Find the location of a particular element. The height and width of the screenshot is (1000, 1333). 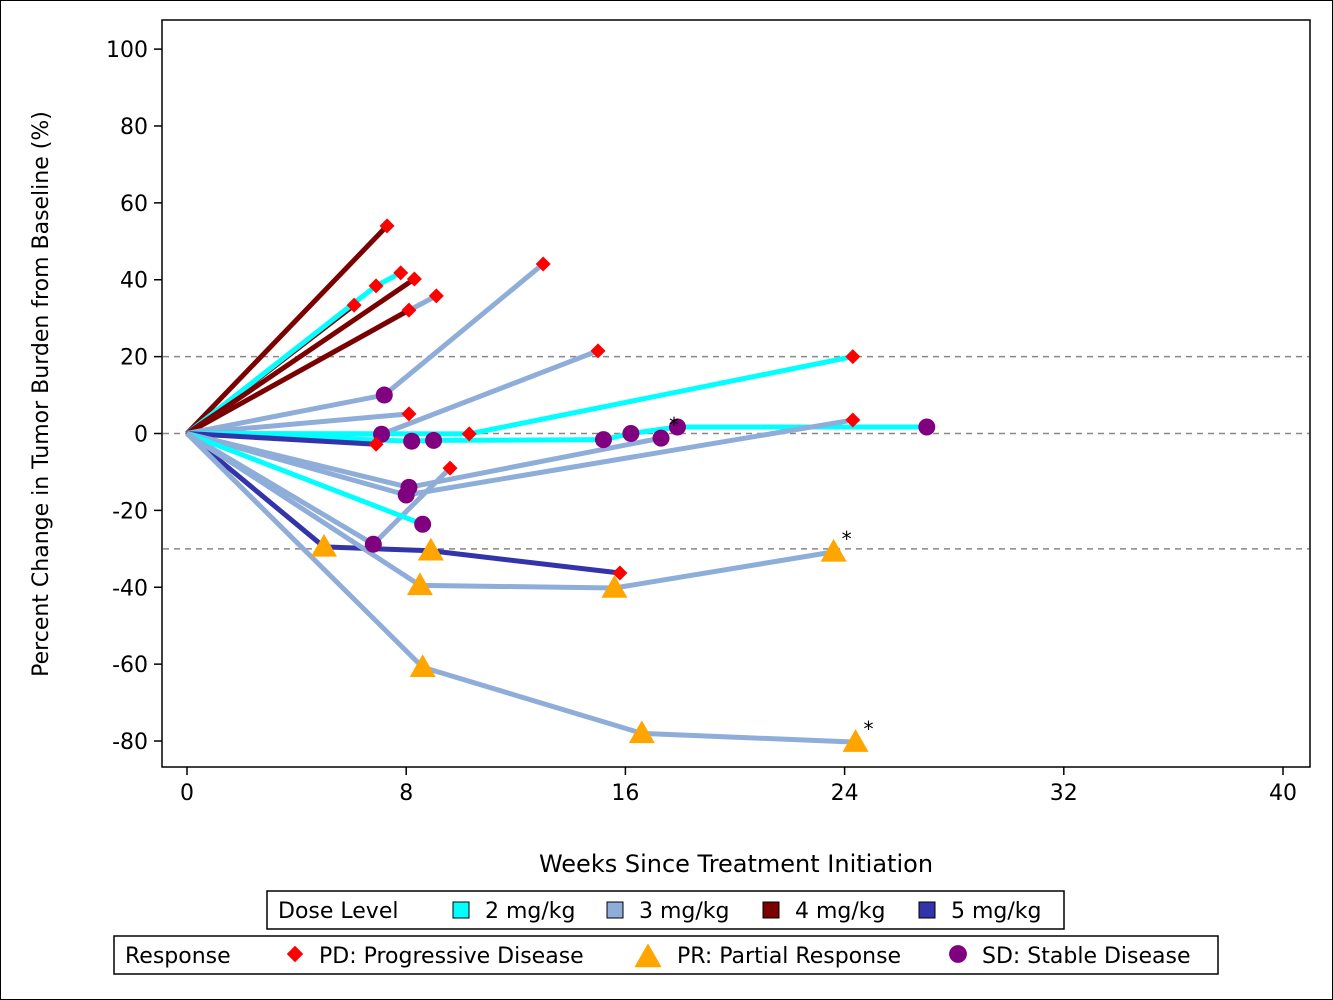

y-tick-label: 80 is located at coordinates (134, 127).